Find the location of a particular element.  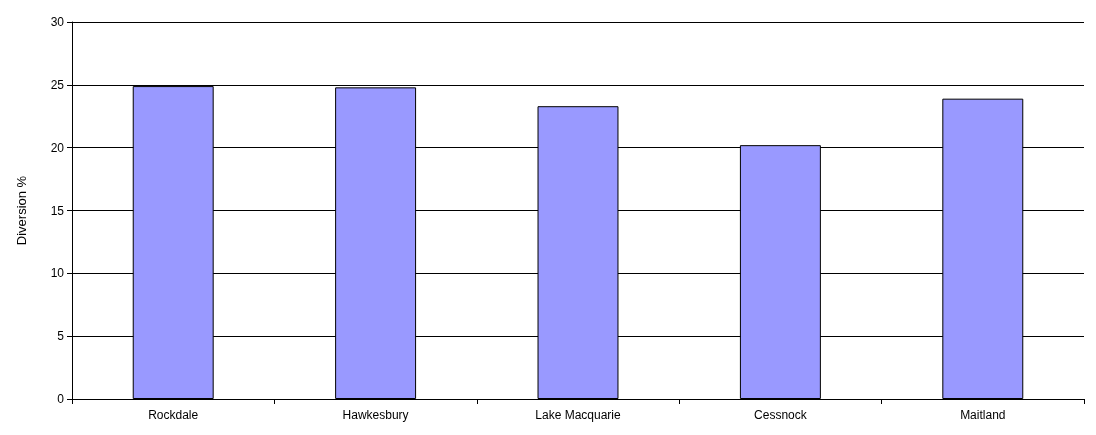

x-tick-label: Cessnock is located at coordinates (781, 415).